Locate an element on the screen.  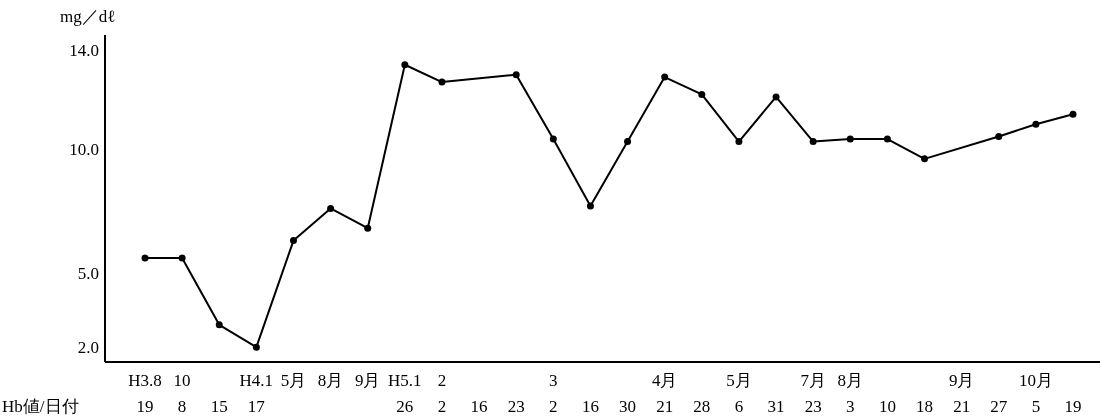
x-tick-label: 23 is located at coordinates (516, 406).